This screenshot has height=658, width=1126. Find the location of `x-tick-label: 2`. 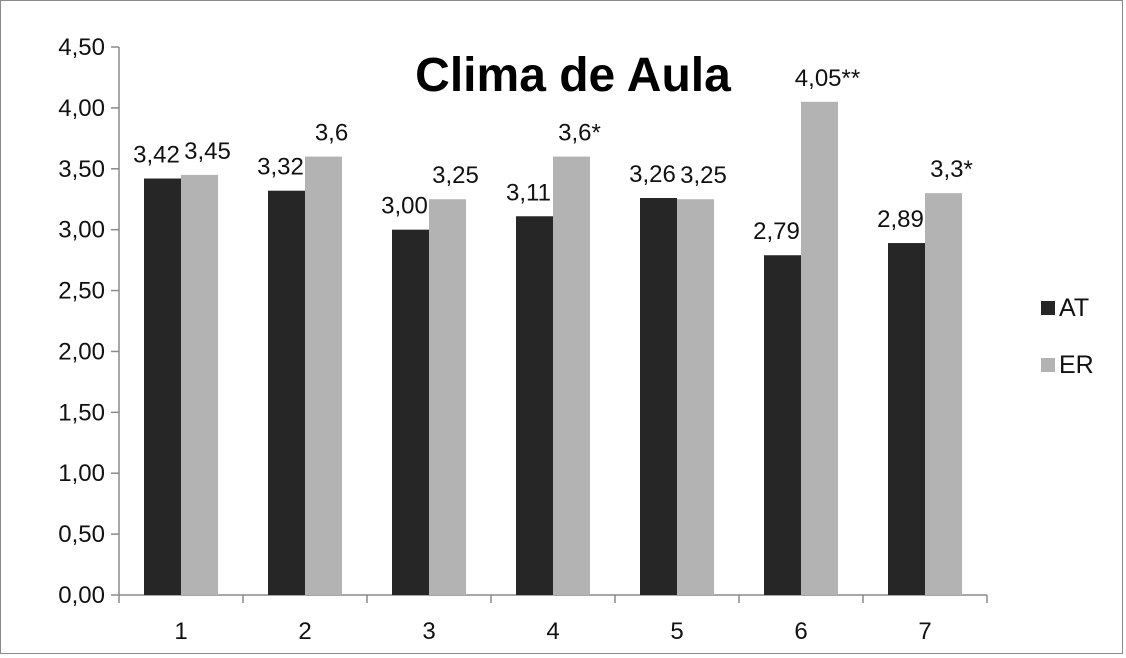

x-tick-label: 2 is located at coordinates (304, 631).